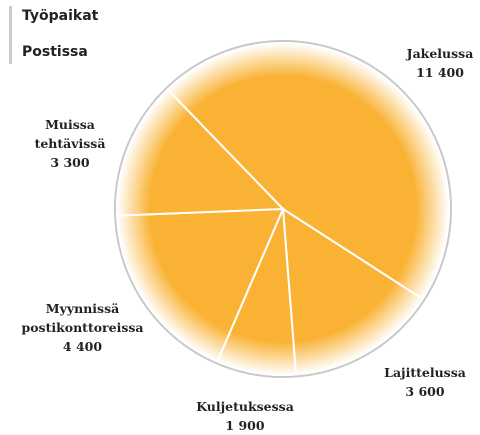 The width and height of the screenshot is (480, 435). I want to click on slice-label: Lajittelussa 3 600, so click(425, 382).